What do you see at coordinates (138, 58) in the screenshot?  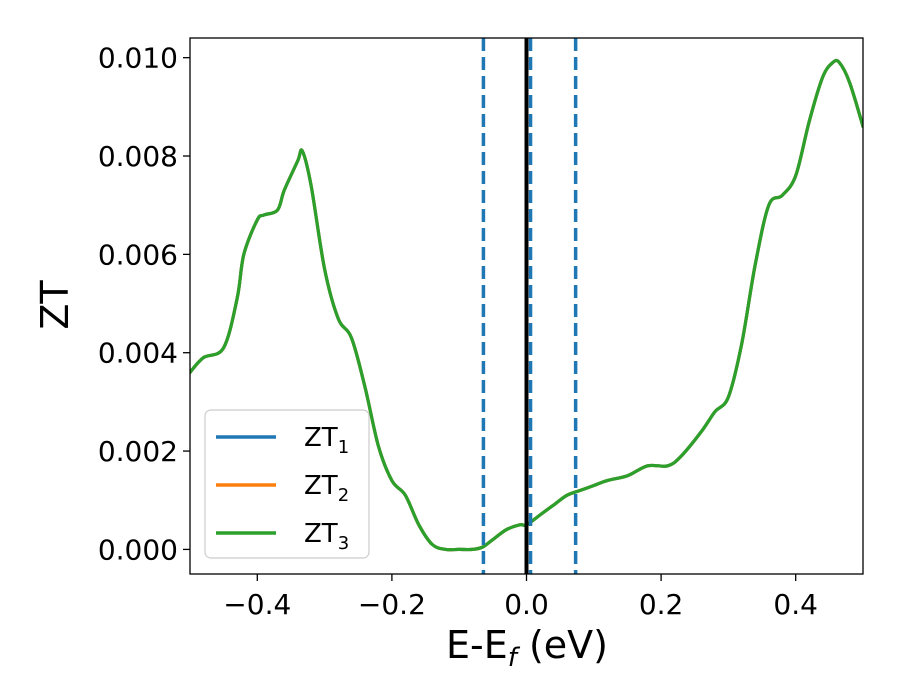 I see `y-tick-label: 0.010` at bounding box center [138, 58].